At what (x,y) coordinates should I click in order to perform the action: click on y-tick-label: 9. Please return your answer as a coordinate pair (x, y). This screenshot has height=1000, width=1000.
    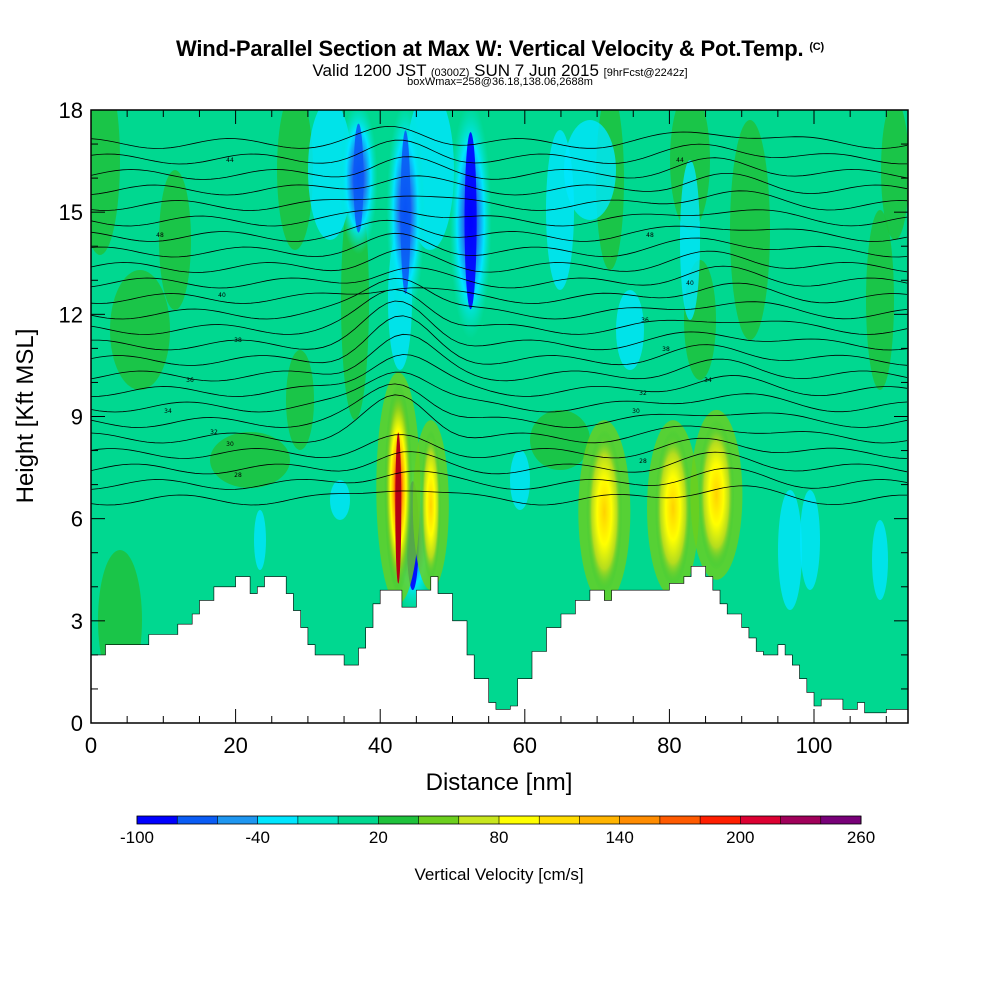
    Looking at the image, I should click on (77, 417).